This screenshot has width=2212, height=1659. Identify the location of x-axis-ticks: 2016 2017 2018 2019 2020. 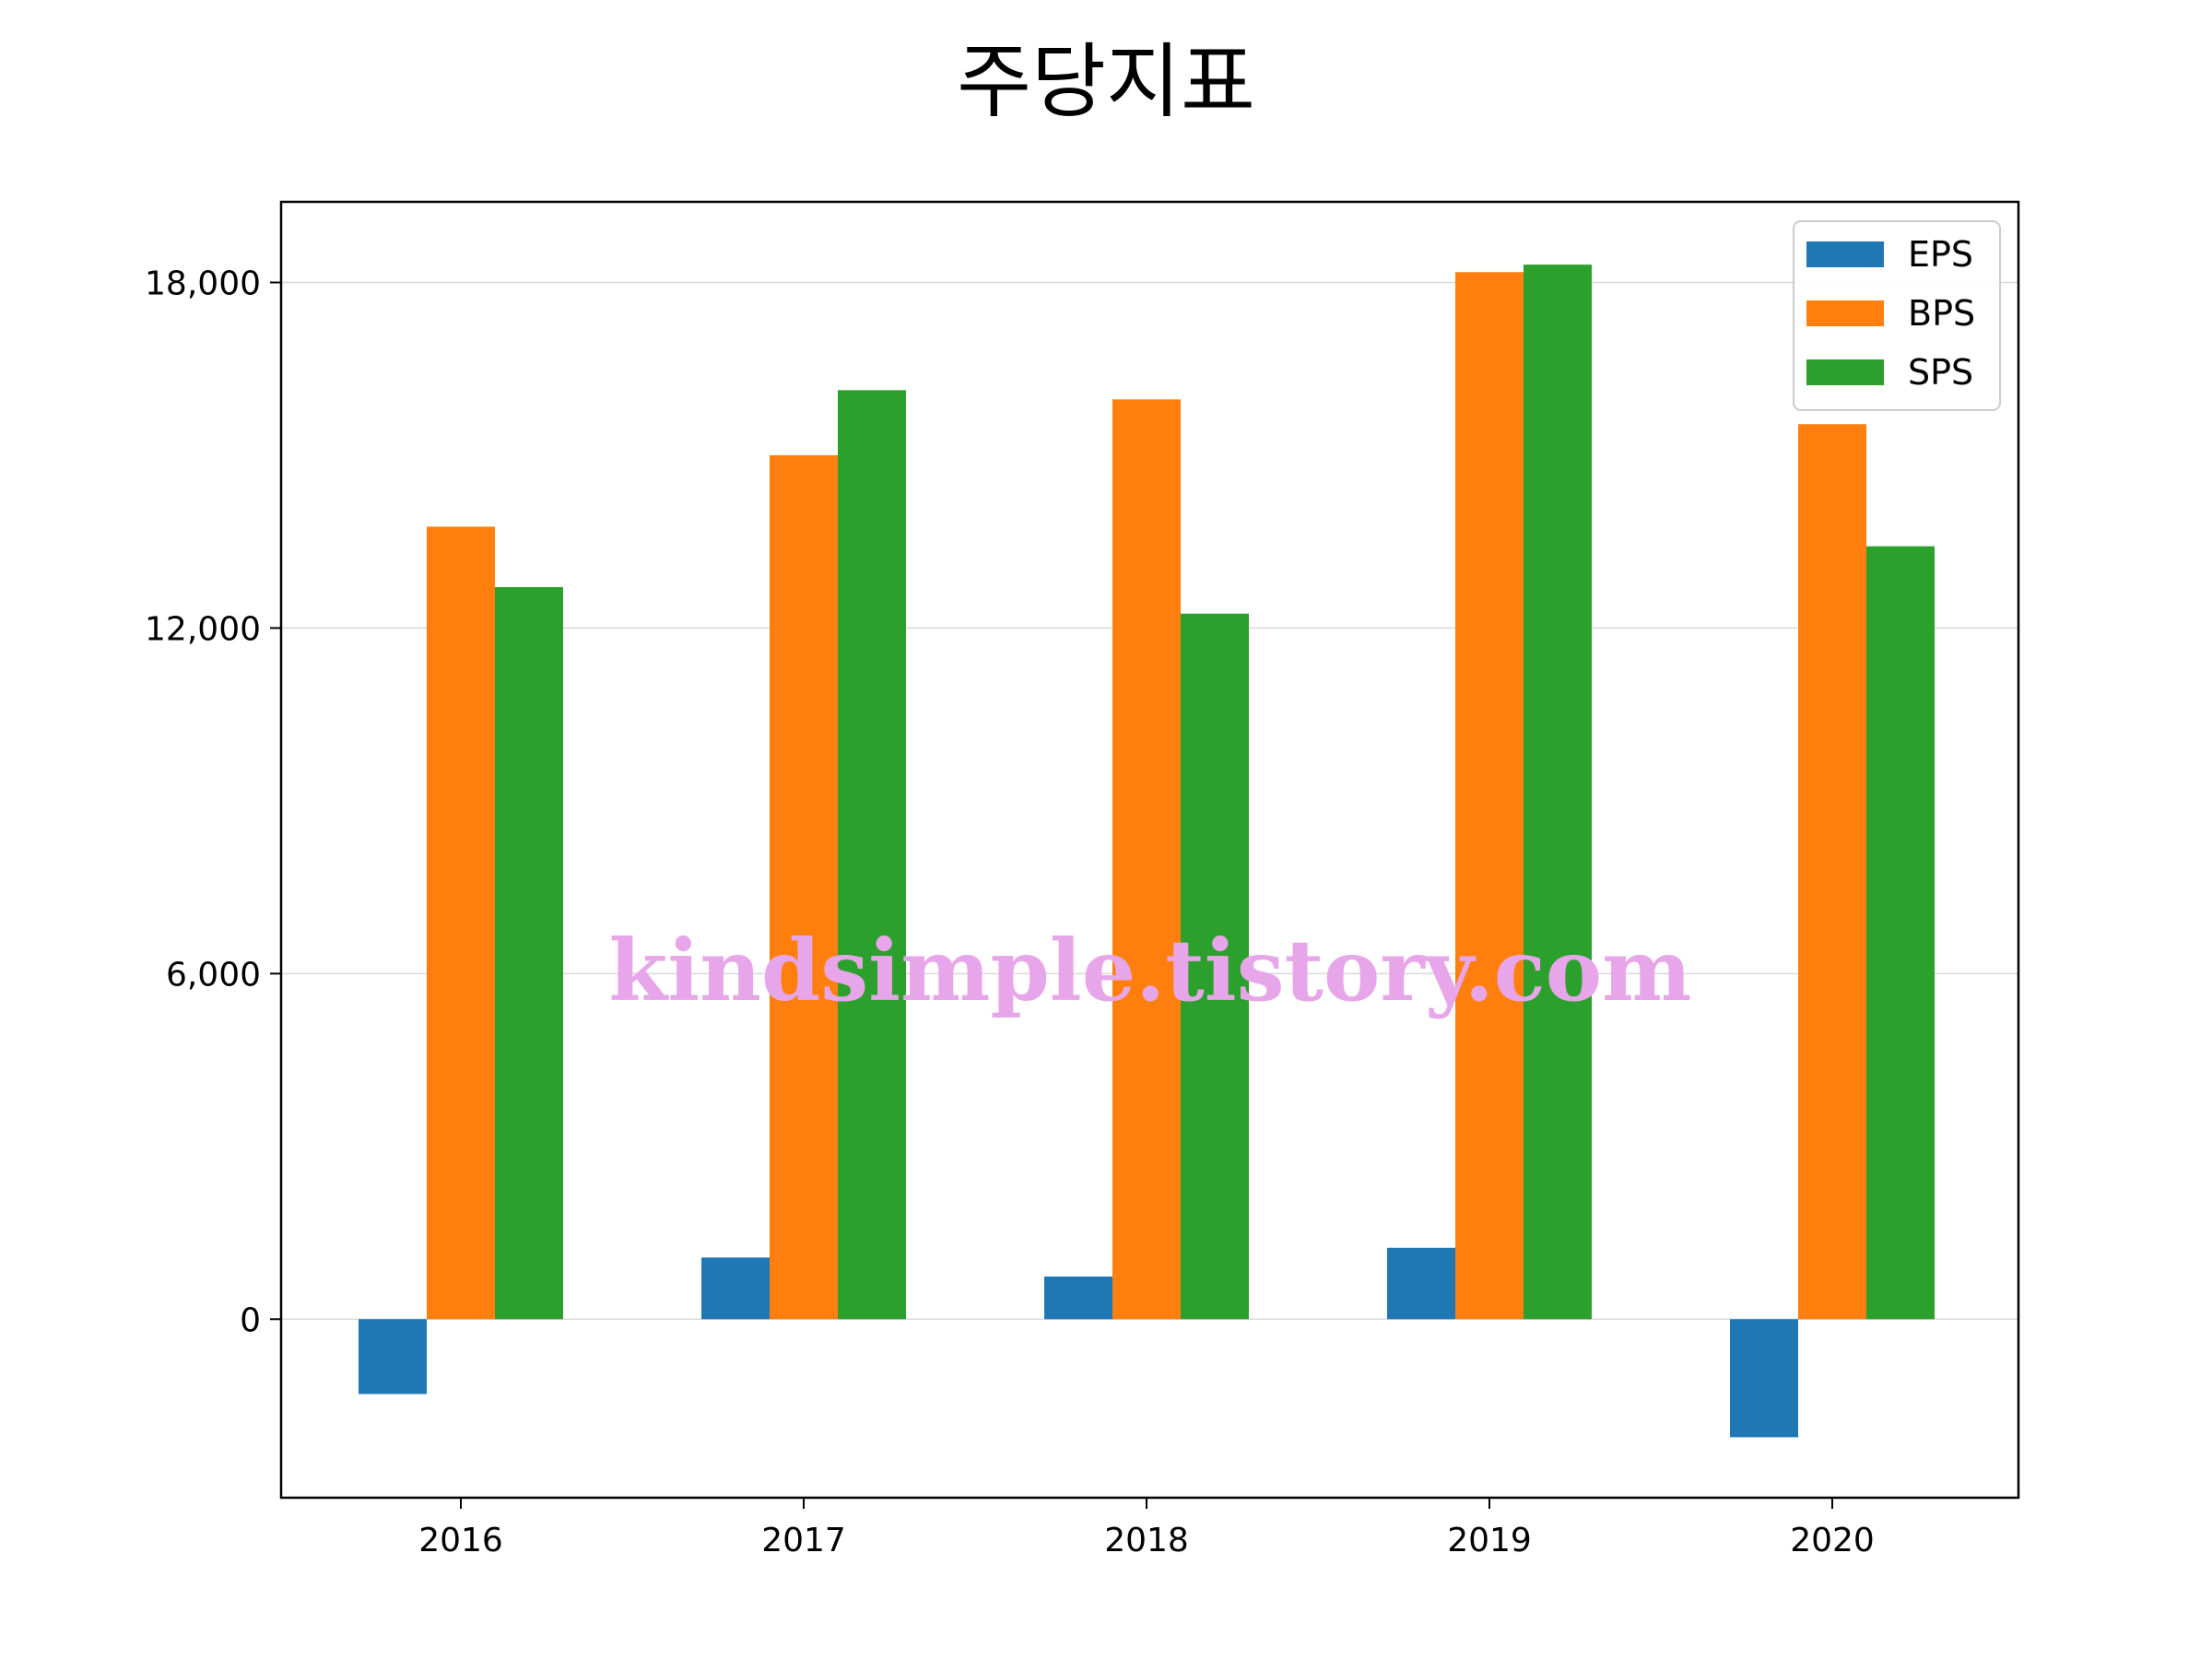
(1146, 1528).